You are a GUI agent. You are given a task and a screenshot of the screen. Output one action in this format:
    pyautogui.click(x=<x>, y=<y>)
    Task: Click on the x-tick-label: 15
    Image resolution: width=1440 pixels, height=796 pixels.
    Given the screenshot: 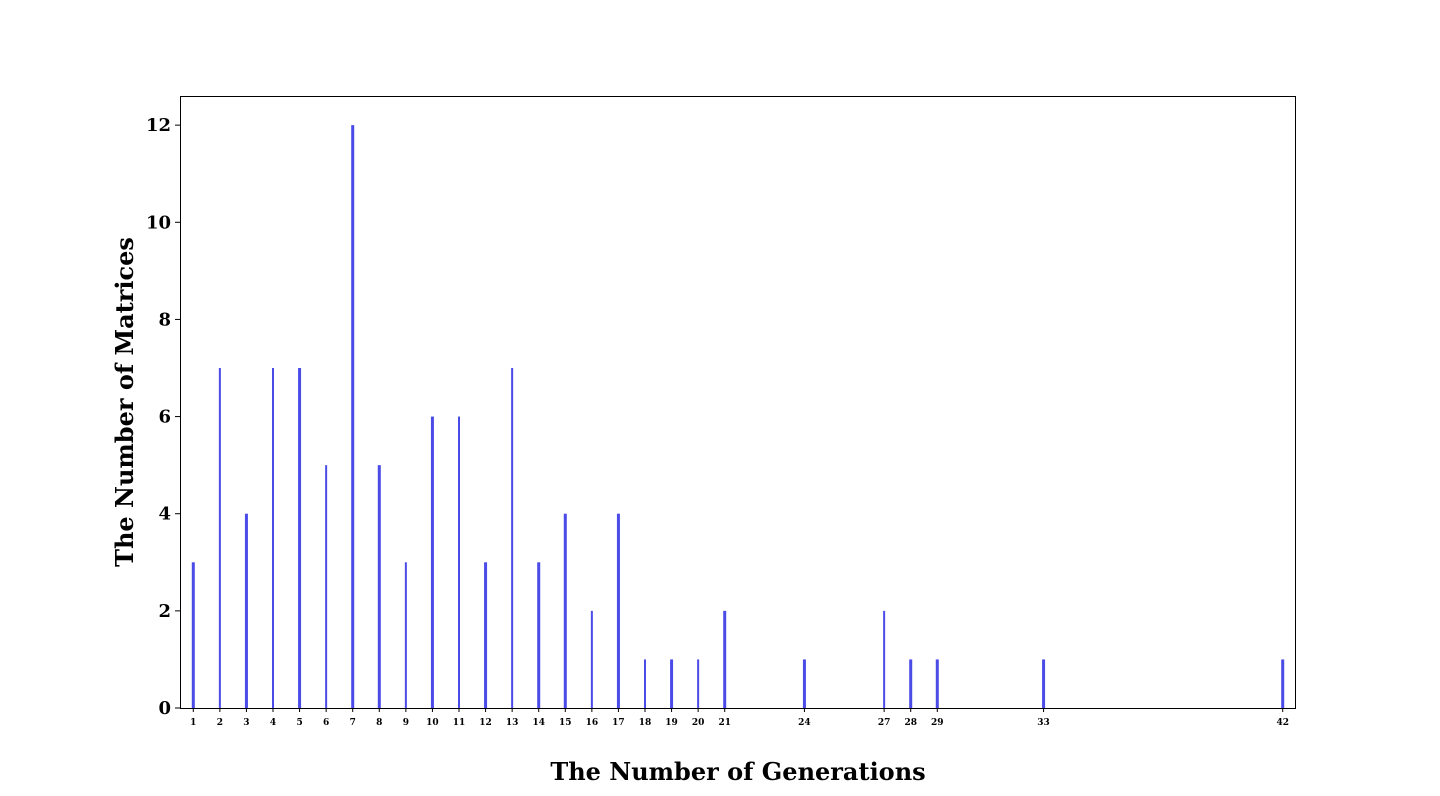 What is the action you would take?
    pyautogui.click(x=565, y=723)
    